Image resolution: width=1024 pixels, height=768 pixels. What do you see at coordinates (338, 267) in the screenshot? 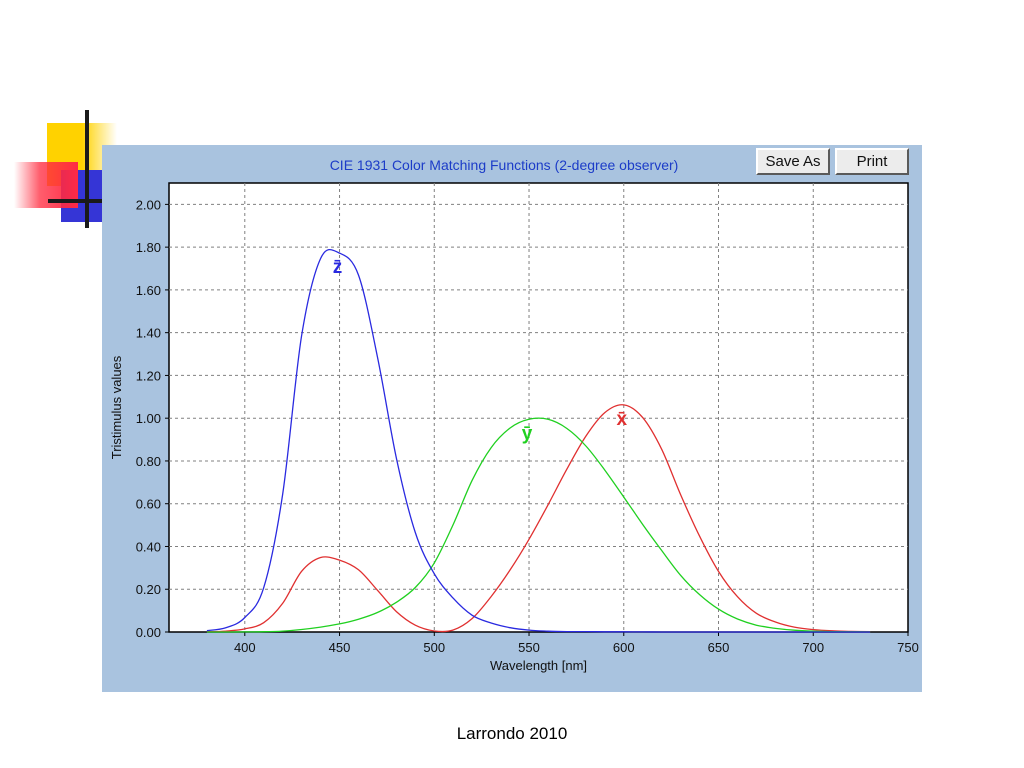
I see `series-label-z-bar: z̄` at bounding box center [338, 267].